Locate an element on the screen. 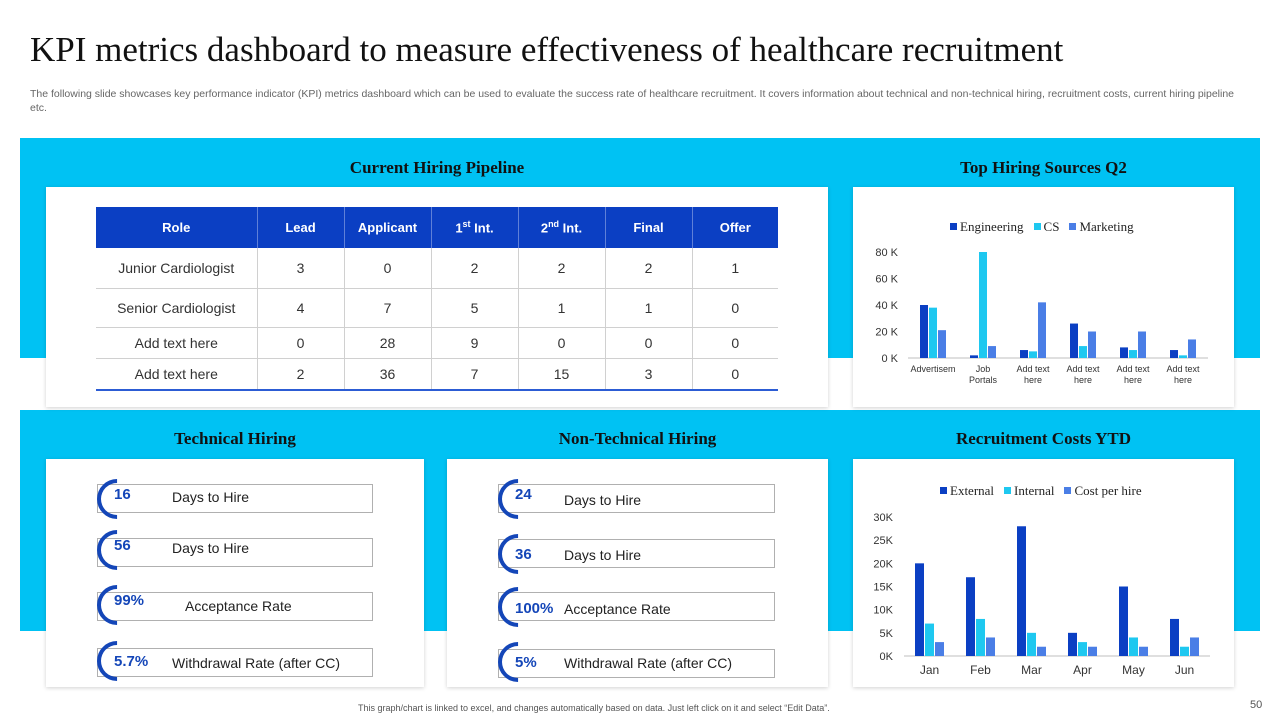  kpi-item: 99% Acceptance Rate is located at coordinates (230, 605).